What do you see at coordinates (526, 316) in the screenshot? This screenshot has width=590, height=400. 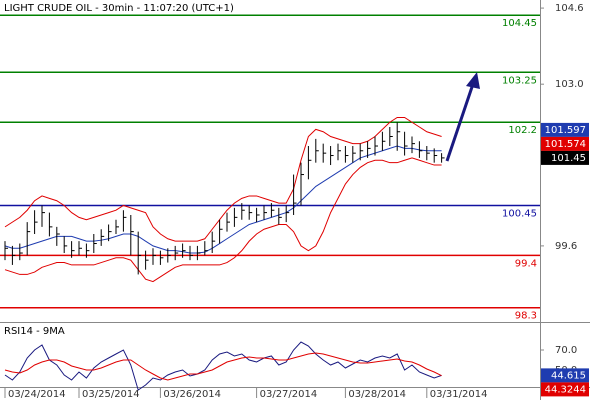 I see `level-label: 98.3` at bounding box center [526, 316].